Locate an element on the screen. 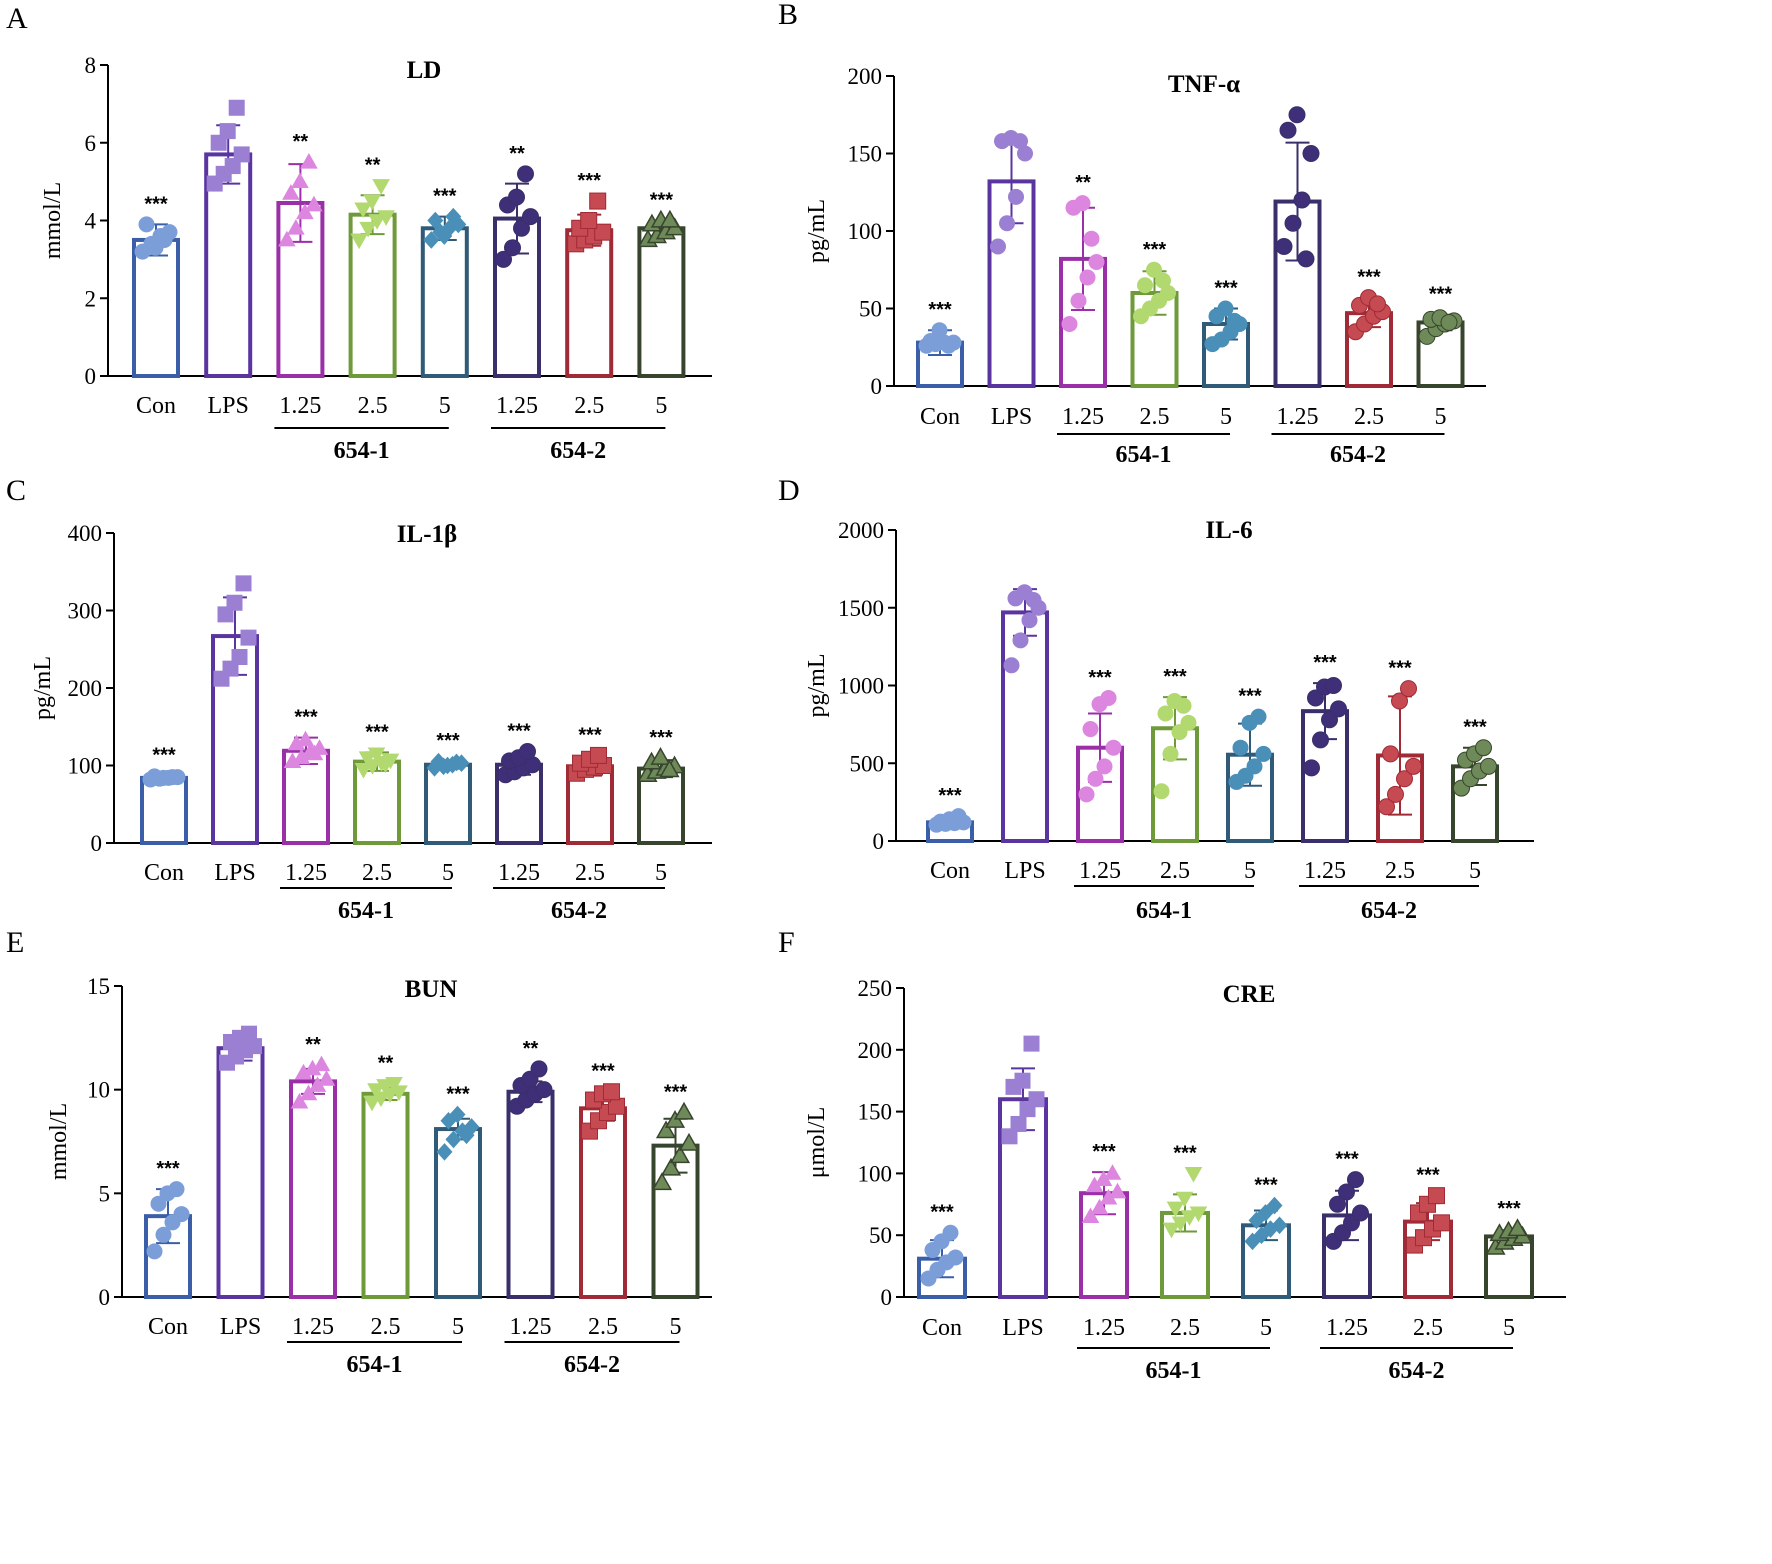  chart-title: LD is located at coordinates (424, 70).